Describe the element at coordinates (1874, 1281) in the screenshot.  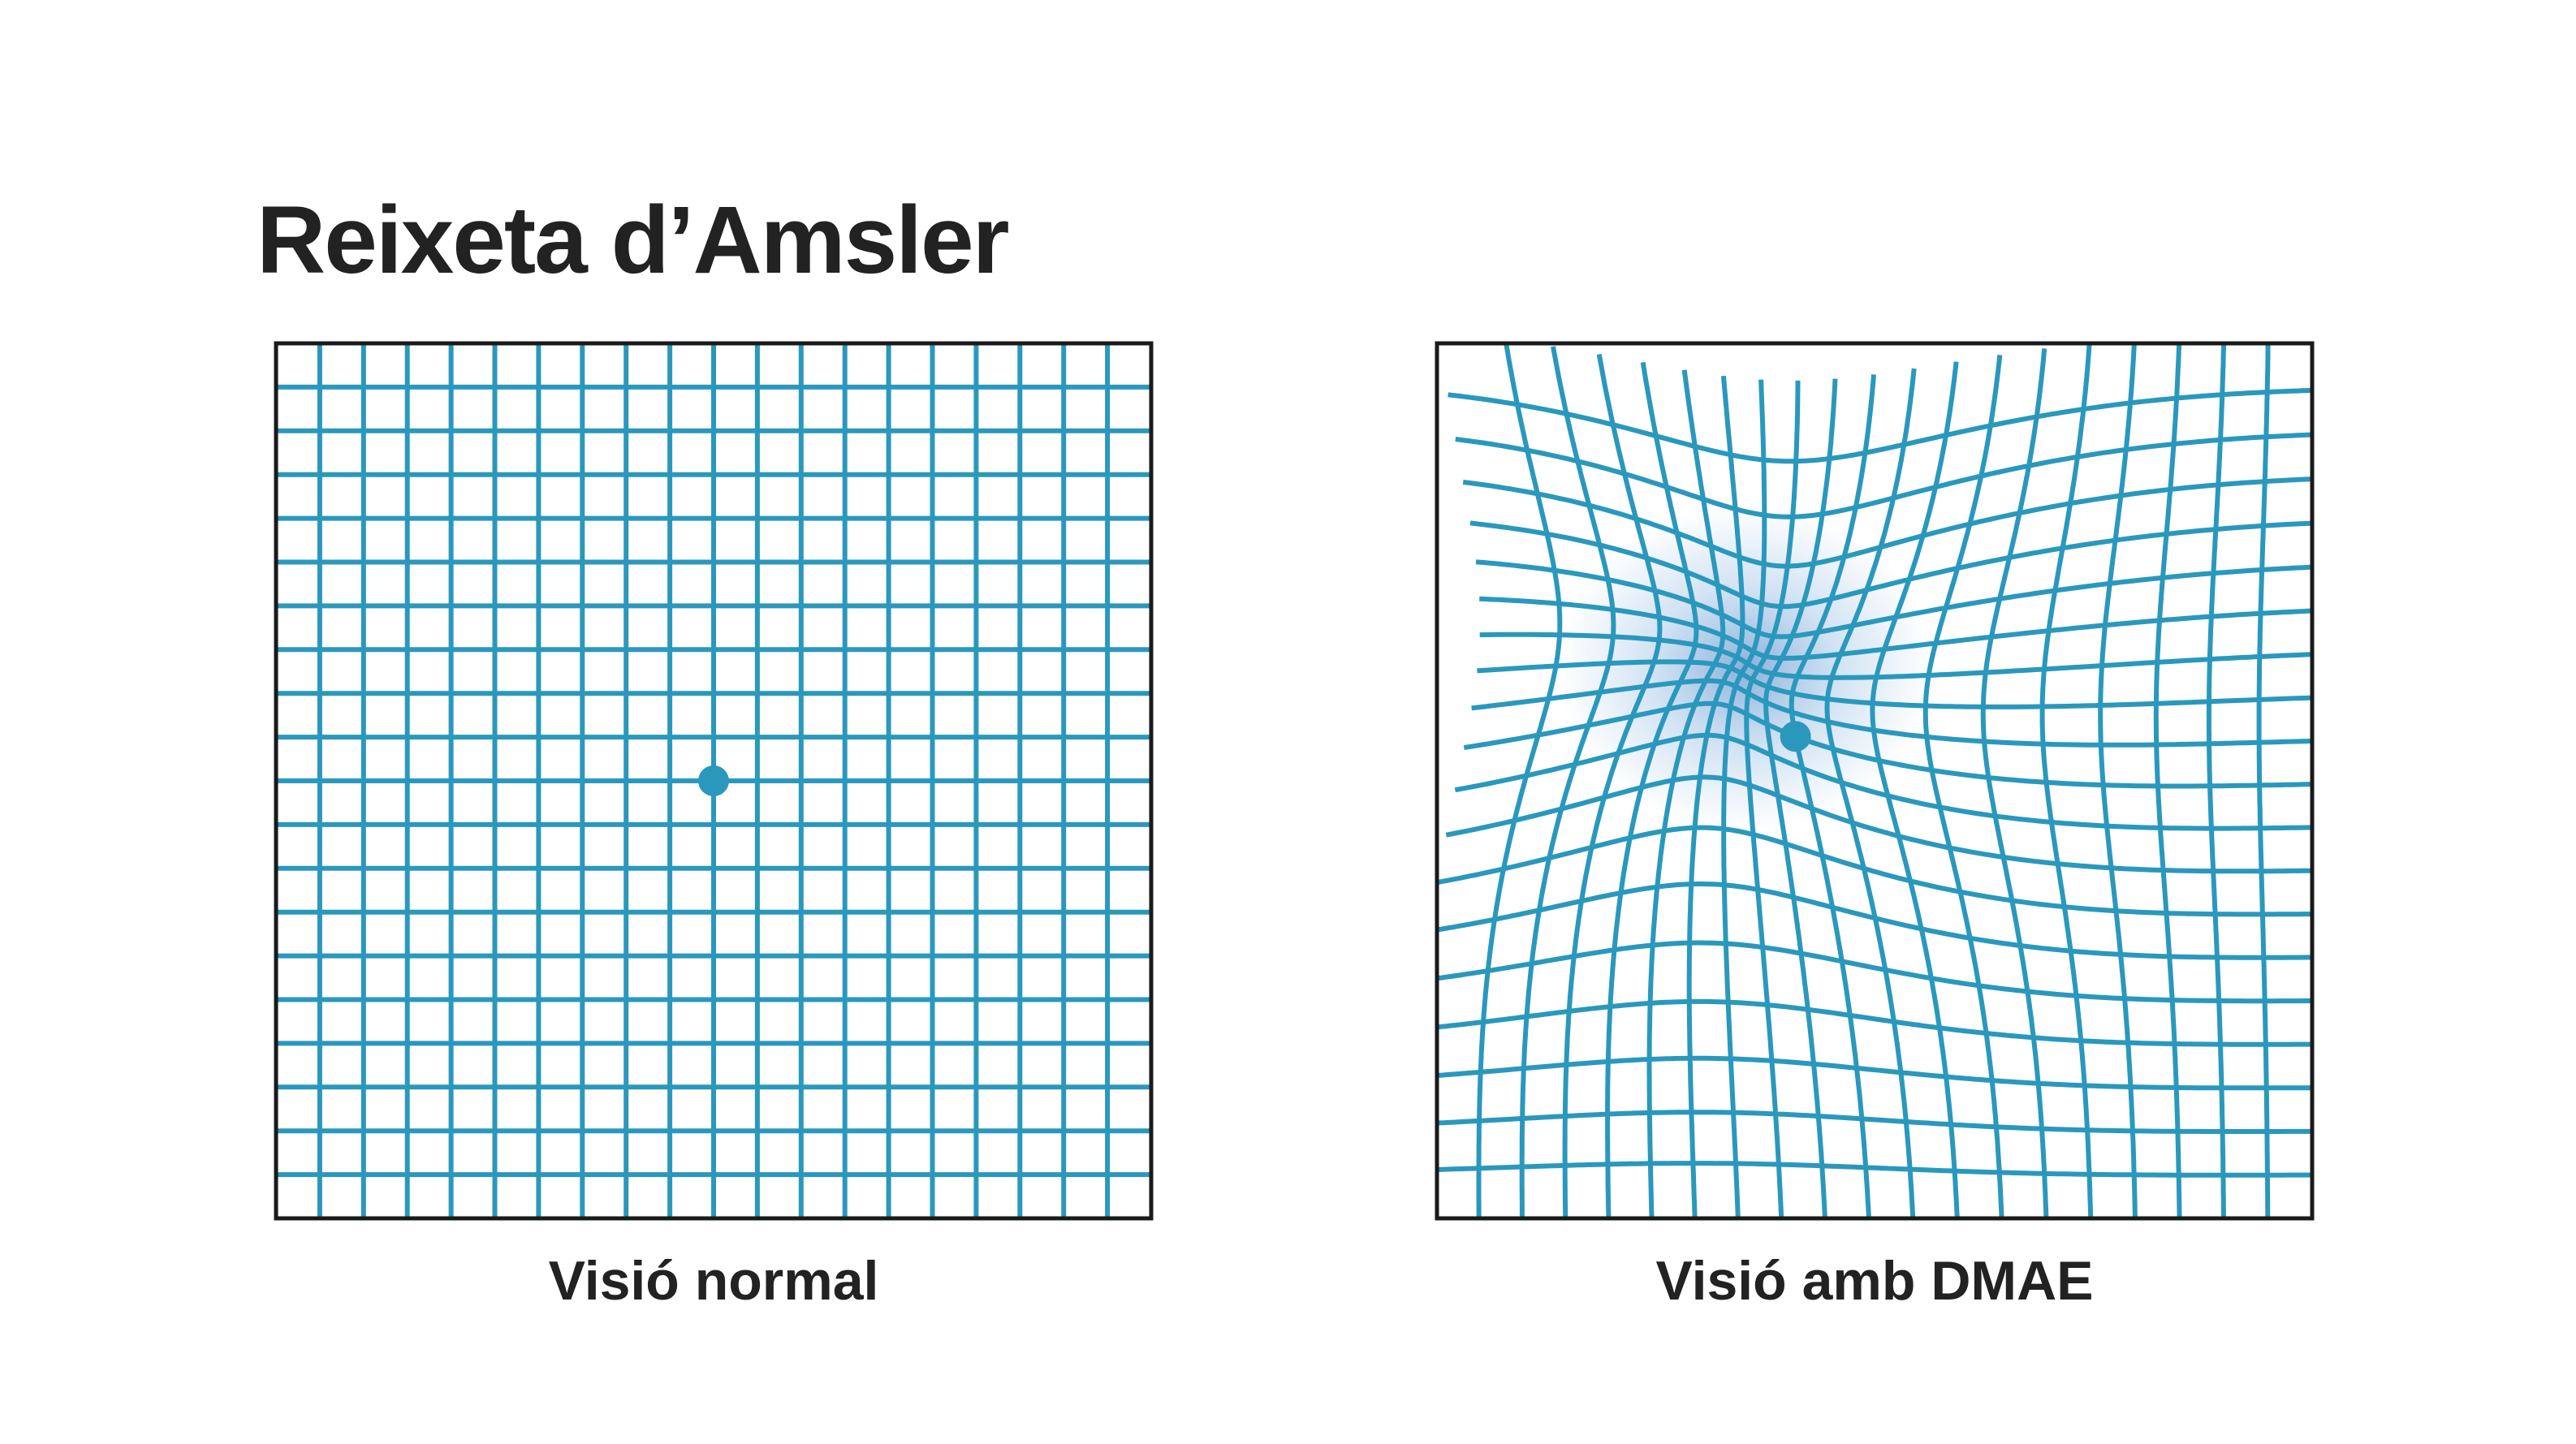
I see `caption: Visió amb DMAE` at that location.